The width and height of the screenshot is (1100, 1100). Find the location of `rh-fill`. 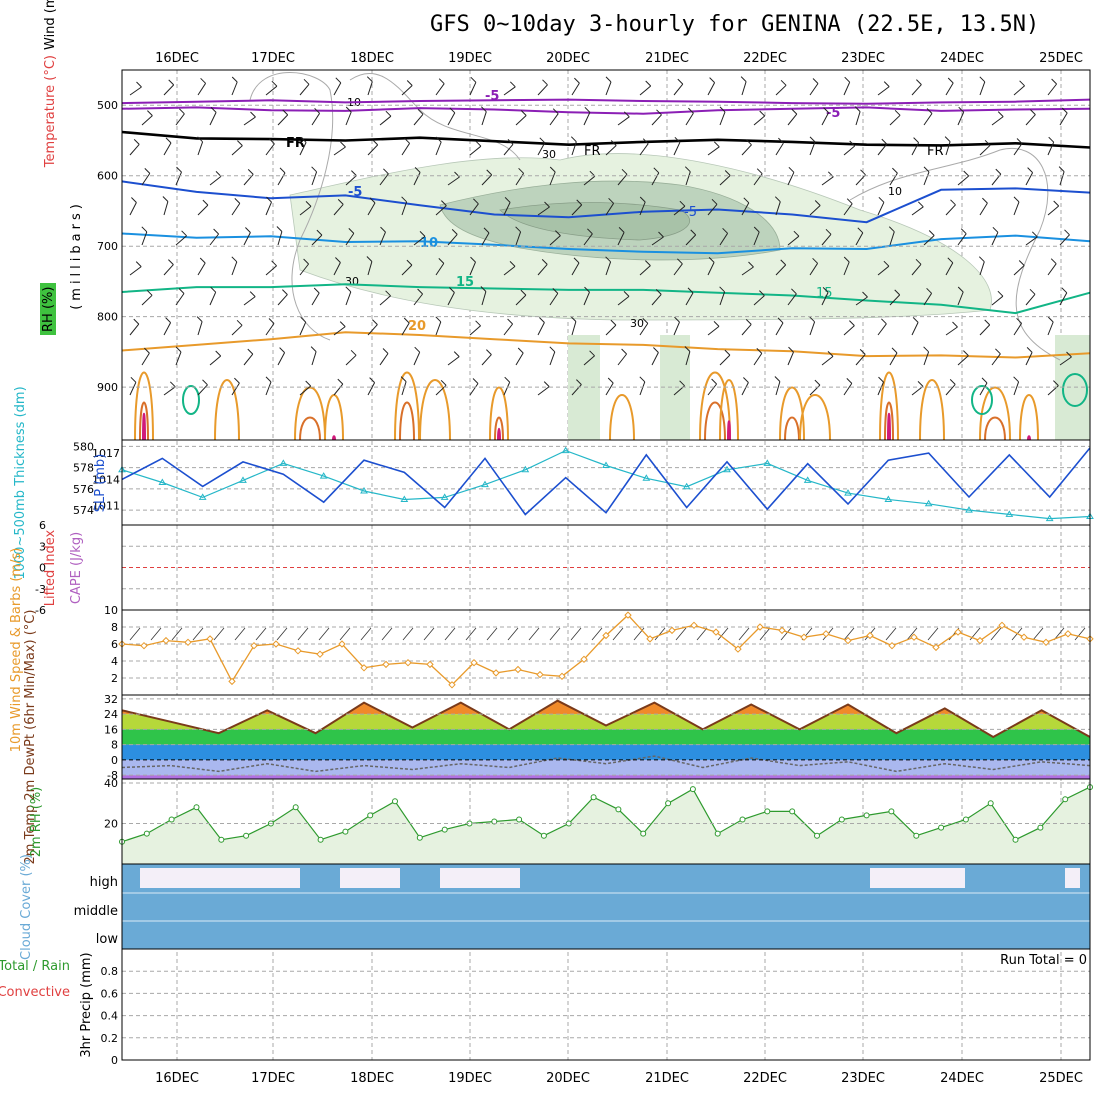

rh-fill is located at coordinates (606, 825).